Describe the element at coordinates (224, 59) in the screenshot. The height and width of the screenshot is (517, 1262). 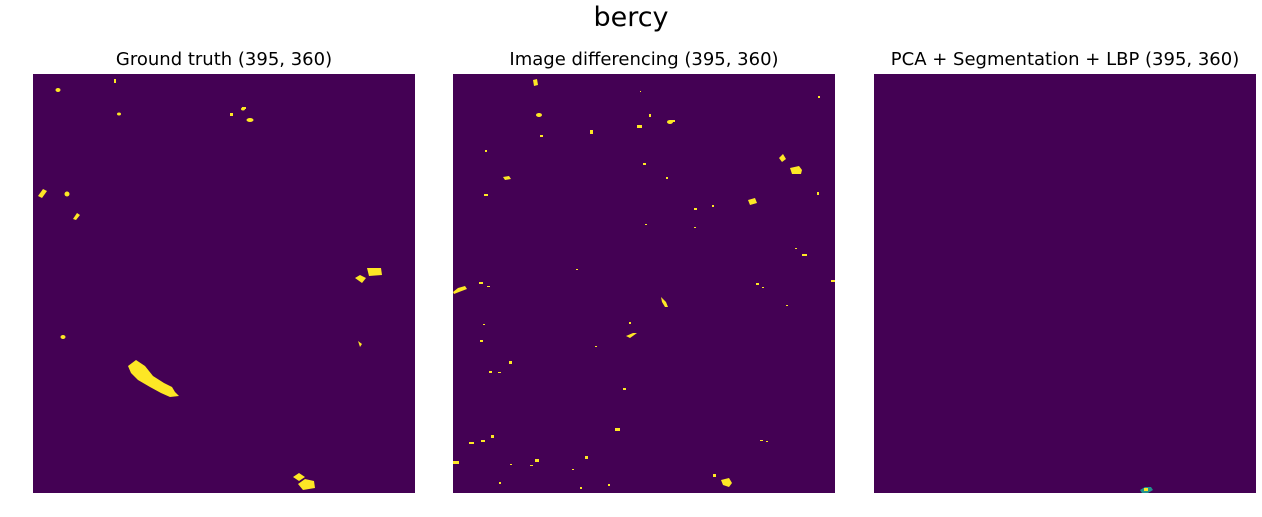
I see `ground-truth-title: Ground truth (395, 360)` at that location.